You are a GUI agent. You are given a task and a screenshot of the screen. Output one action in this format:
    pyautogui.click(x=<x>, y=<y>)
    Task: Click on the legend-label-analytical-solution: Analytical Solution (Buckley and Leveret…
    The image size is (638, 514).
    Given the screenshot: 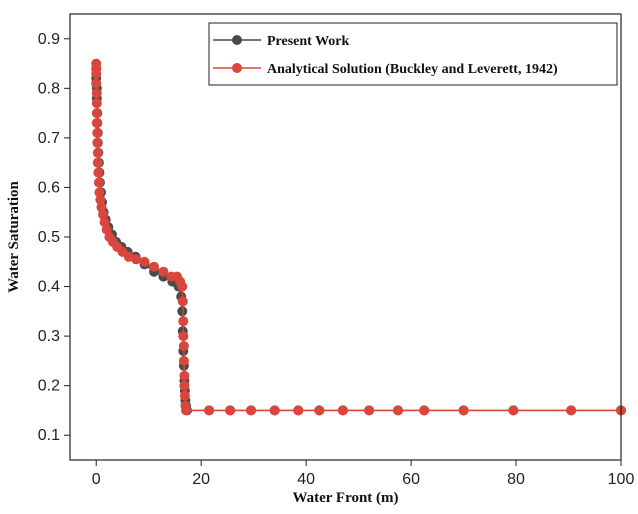 What is the action you would take?
    pyautogui.click(x=412, y=69)
    